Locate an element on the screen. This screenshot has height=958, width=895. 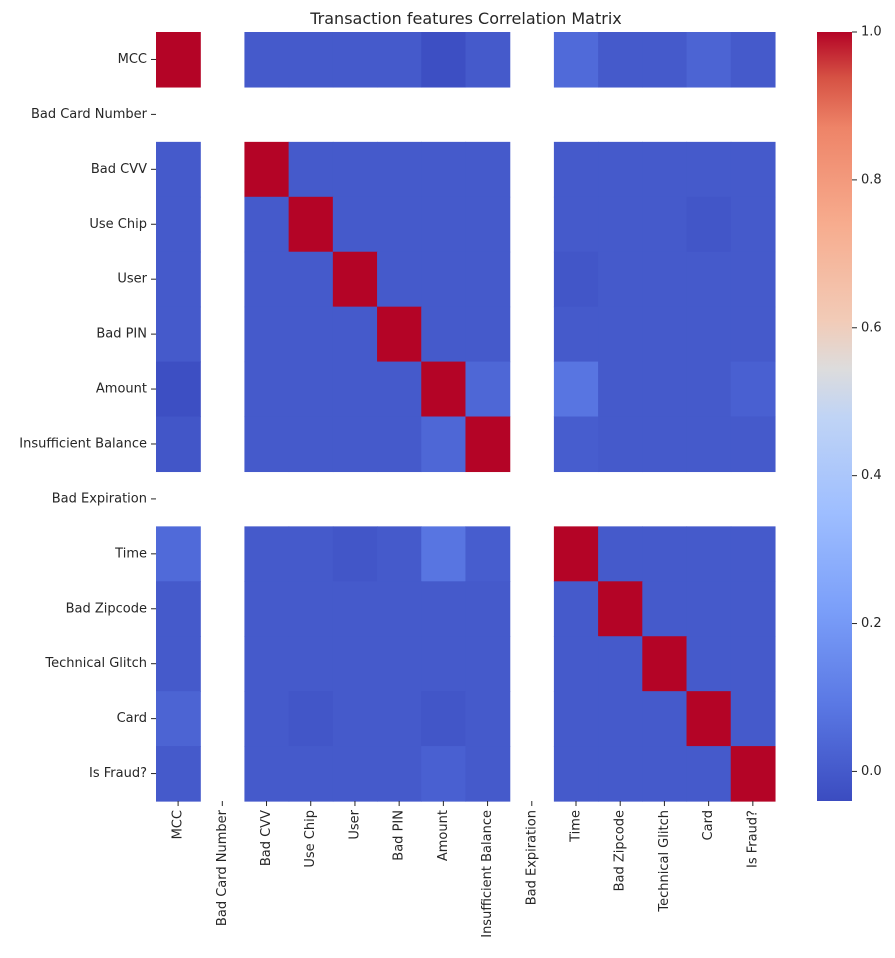
y-tick-label: Amount is located at coordinates (121, 389).